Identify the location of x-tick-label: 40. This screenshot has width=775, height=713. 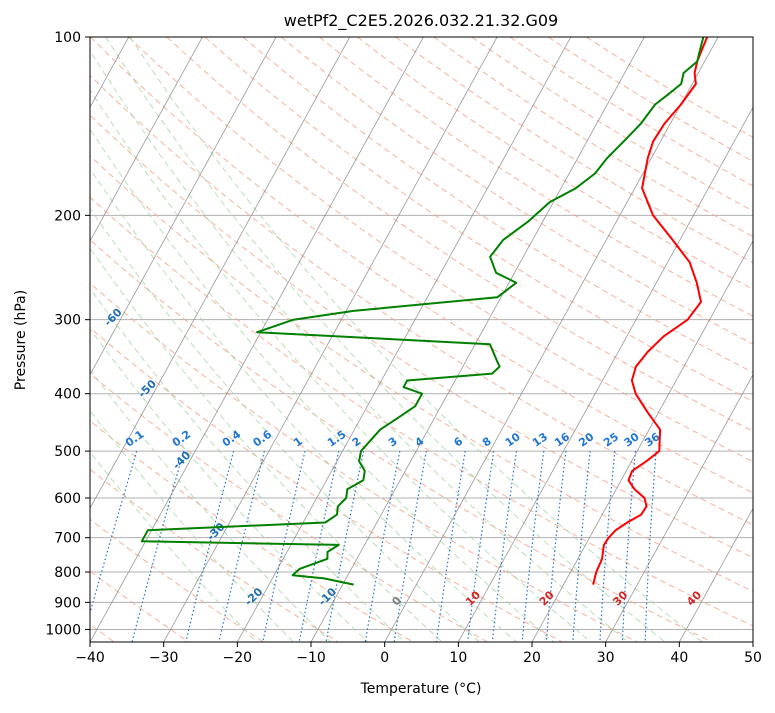
(679, 658).